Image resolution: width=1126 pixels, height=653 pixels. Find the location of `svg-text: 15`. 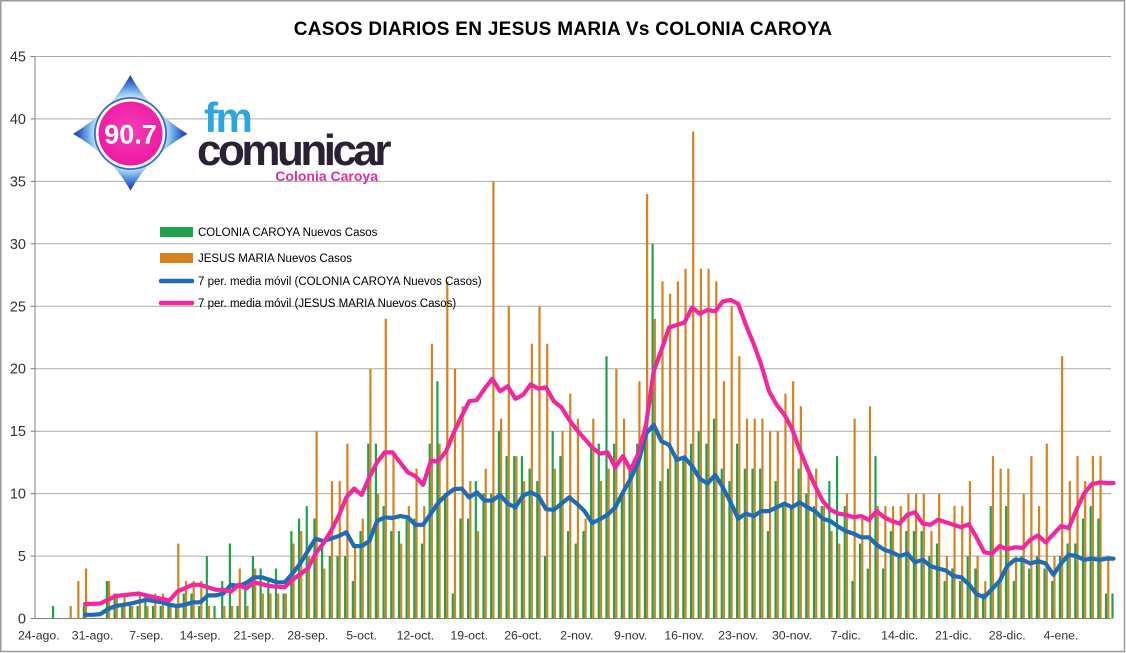

svg-text: 15 is located at coordinates (18, 432).